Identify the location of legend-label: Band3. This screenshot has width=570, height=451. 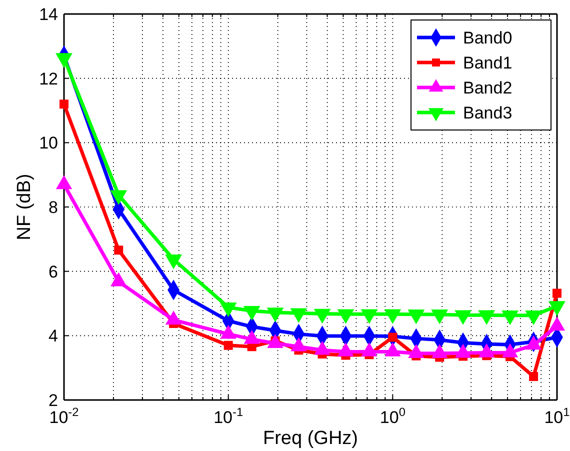
(487, 113).